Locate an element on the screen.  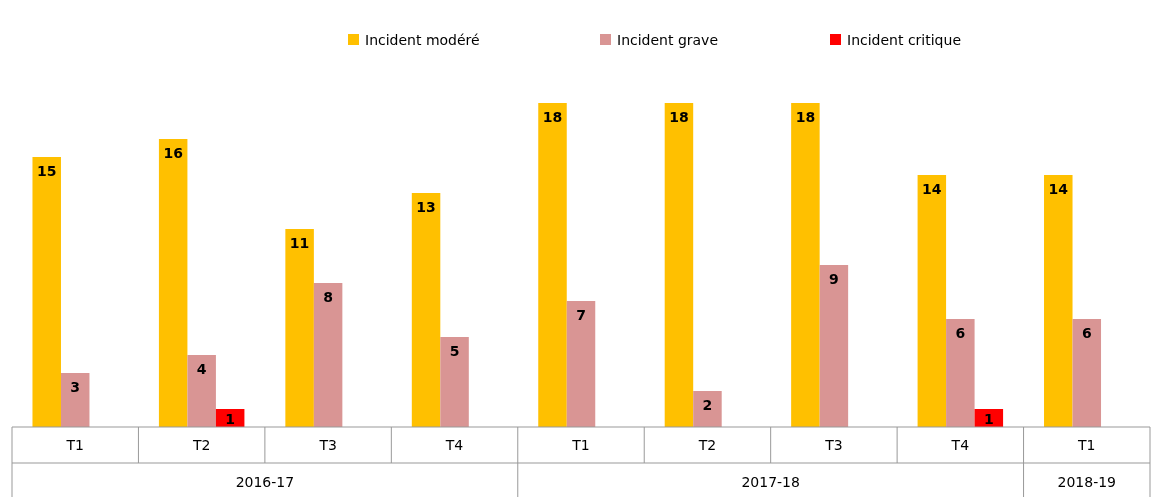
text: 2018-19 is located at coordinates (1087, 482).